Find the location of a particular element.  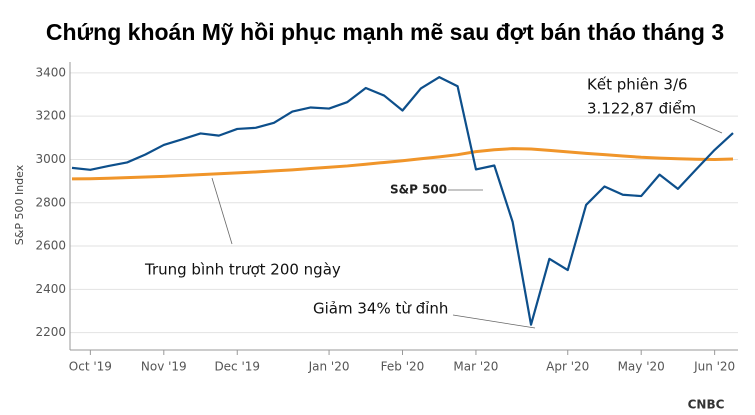

y-tick-label: 3400 is located at coordinates (50, 72).